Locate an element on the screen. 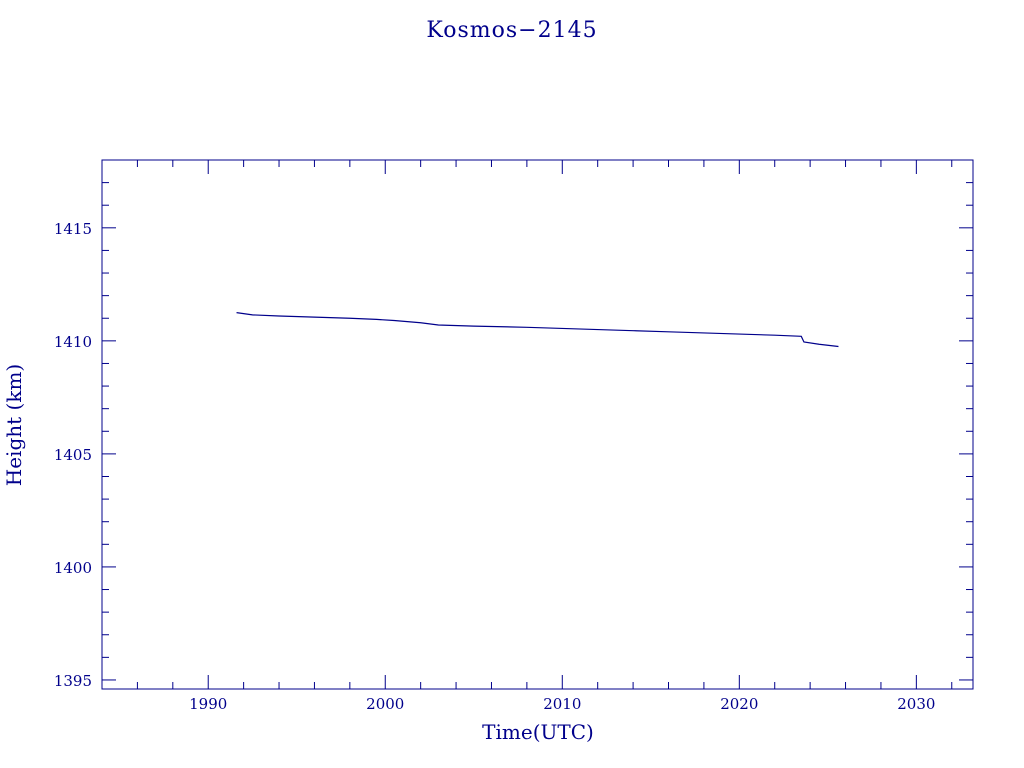 The image size is (1024, 768). x-tick-label: 2000 is located at coordinates (385, 704).